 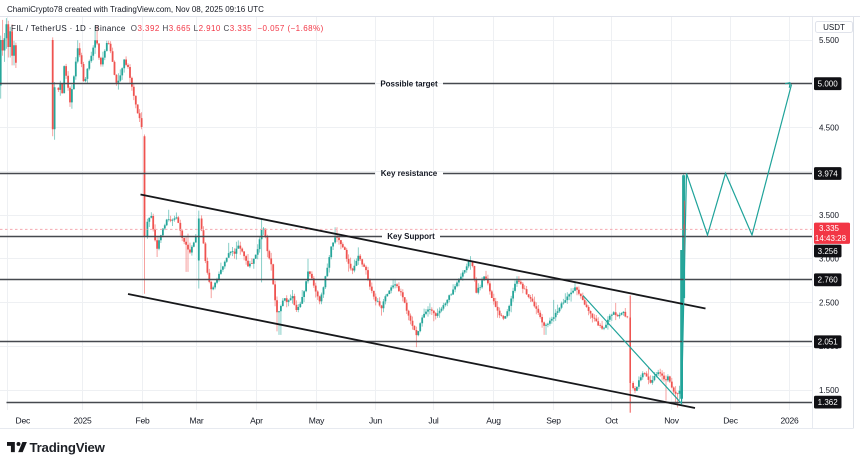 I want to click on svg-text: 2.760, so click(x=828, y=280).